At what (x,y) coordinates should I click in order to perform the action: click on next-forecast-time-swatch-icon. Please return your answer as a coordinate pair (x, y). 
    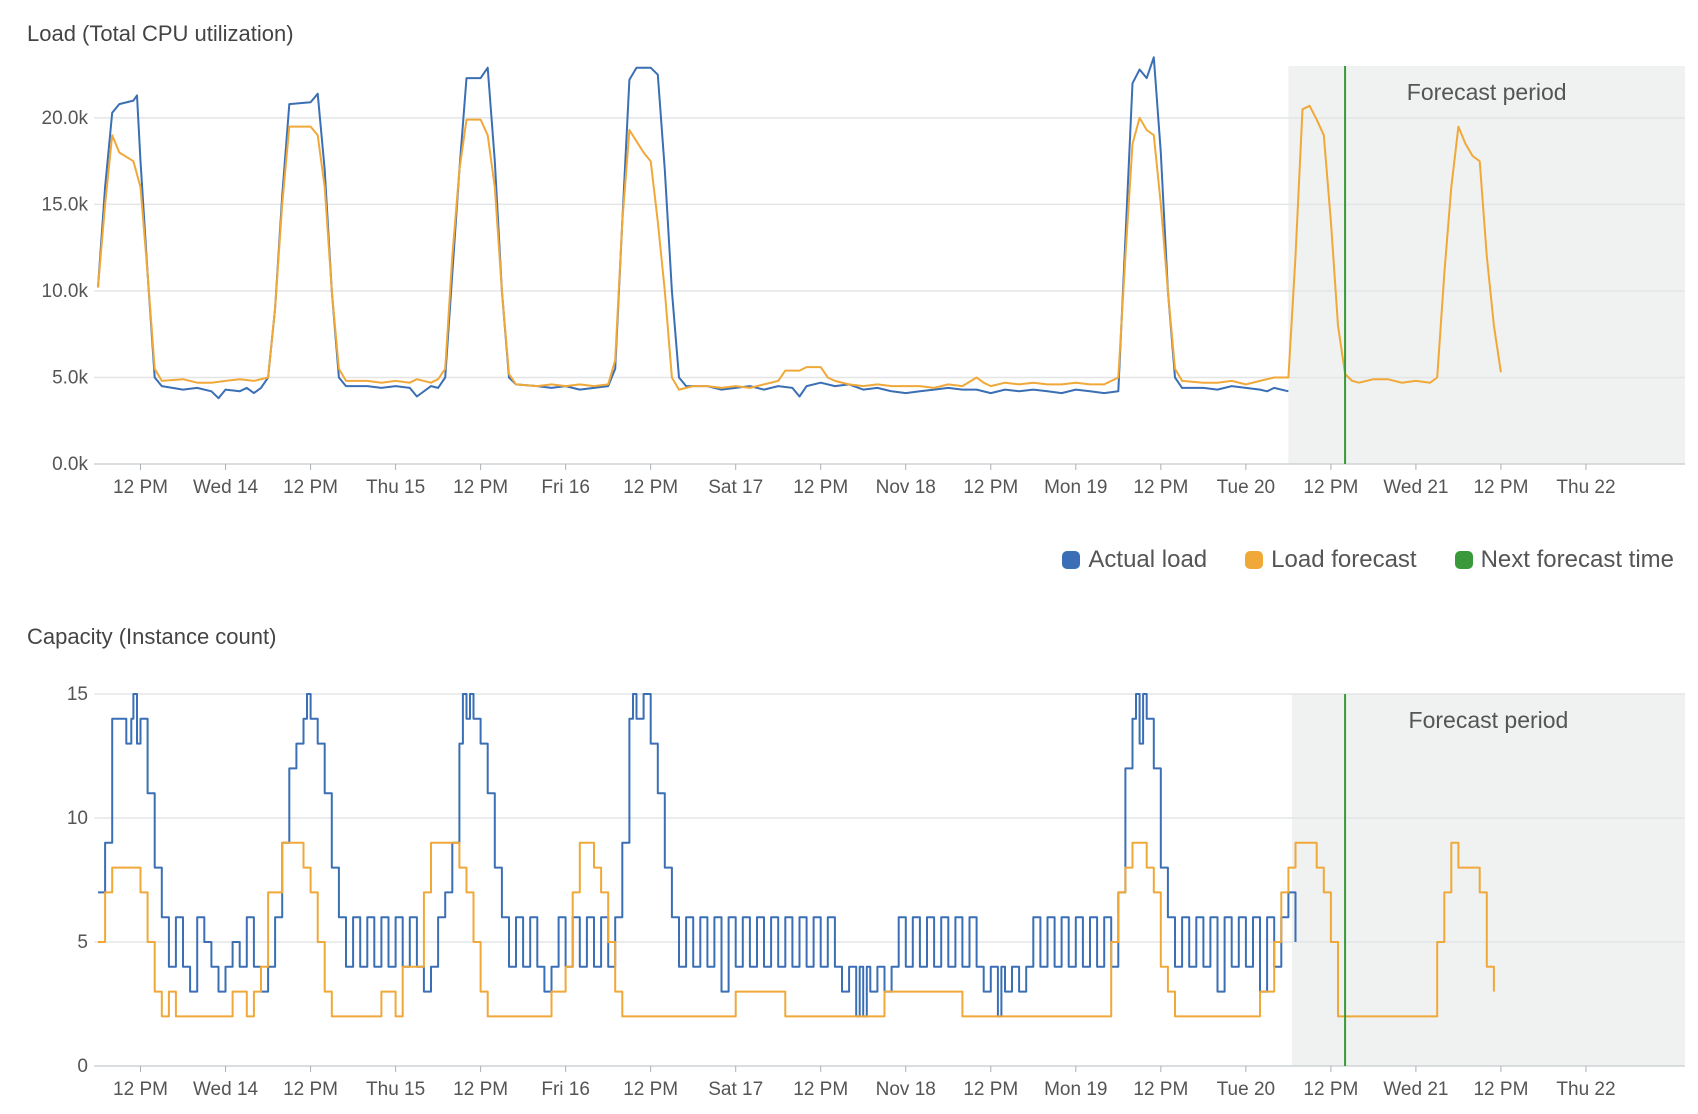
    Looking at the image, I should click on (1463, 560).